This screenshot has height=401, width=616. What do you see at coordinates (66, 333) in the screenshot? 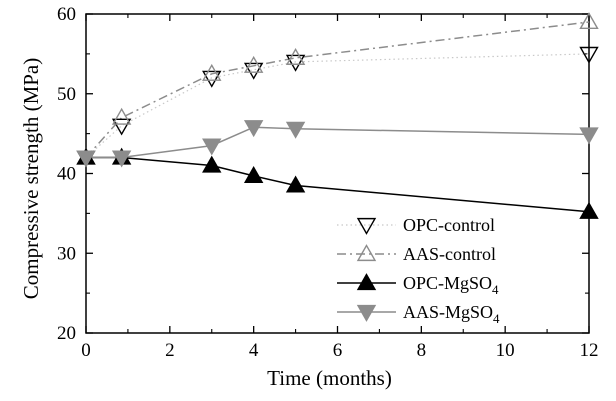
I see `y-tick-label: 20` at bounding box center [66, 333].